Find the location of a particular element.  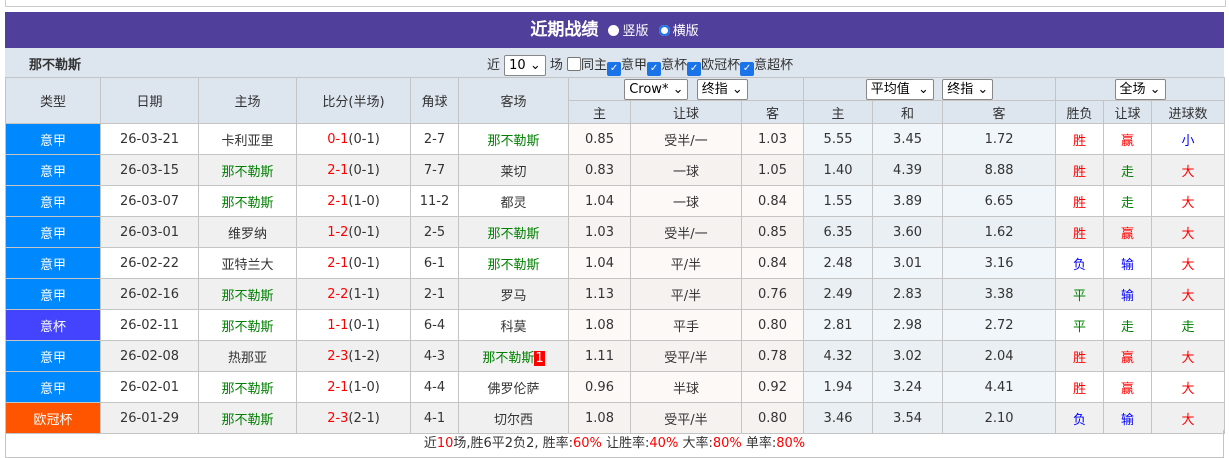

eu-draw: 3.60 is located at coordinates (908, 232).